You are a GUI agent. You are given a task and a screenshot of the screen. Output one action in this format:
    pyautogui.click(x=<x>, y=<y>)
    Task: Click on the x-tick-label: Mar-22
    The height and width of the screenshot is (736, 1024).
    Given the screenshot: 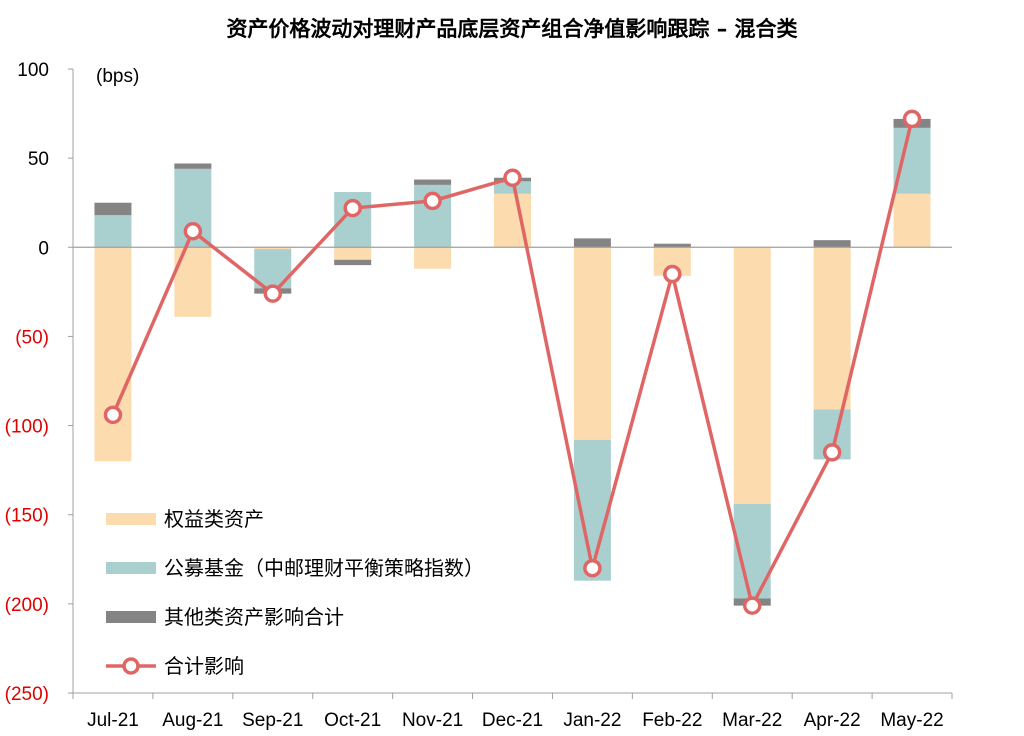 What is the action you would take?
    pyautogui.click(x=752, y=720)
    